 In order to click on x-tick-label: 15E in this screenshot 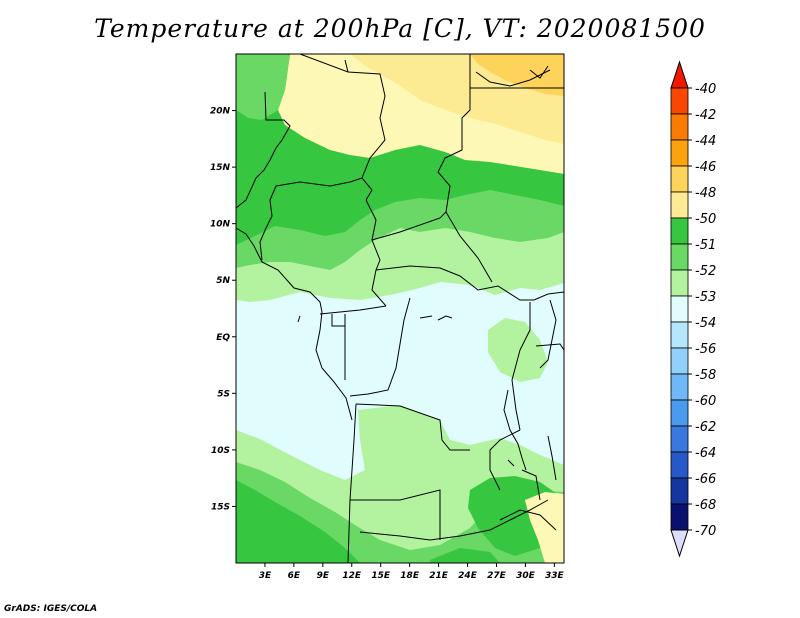, I will do `click(381, 576)`.